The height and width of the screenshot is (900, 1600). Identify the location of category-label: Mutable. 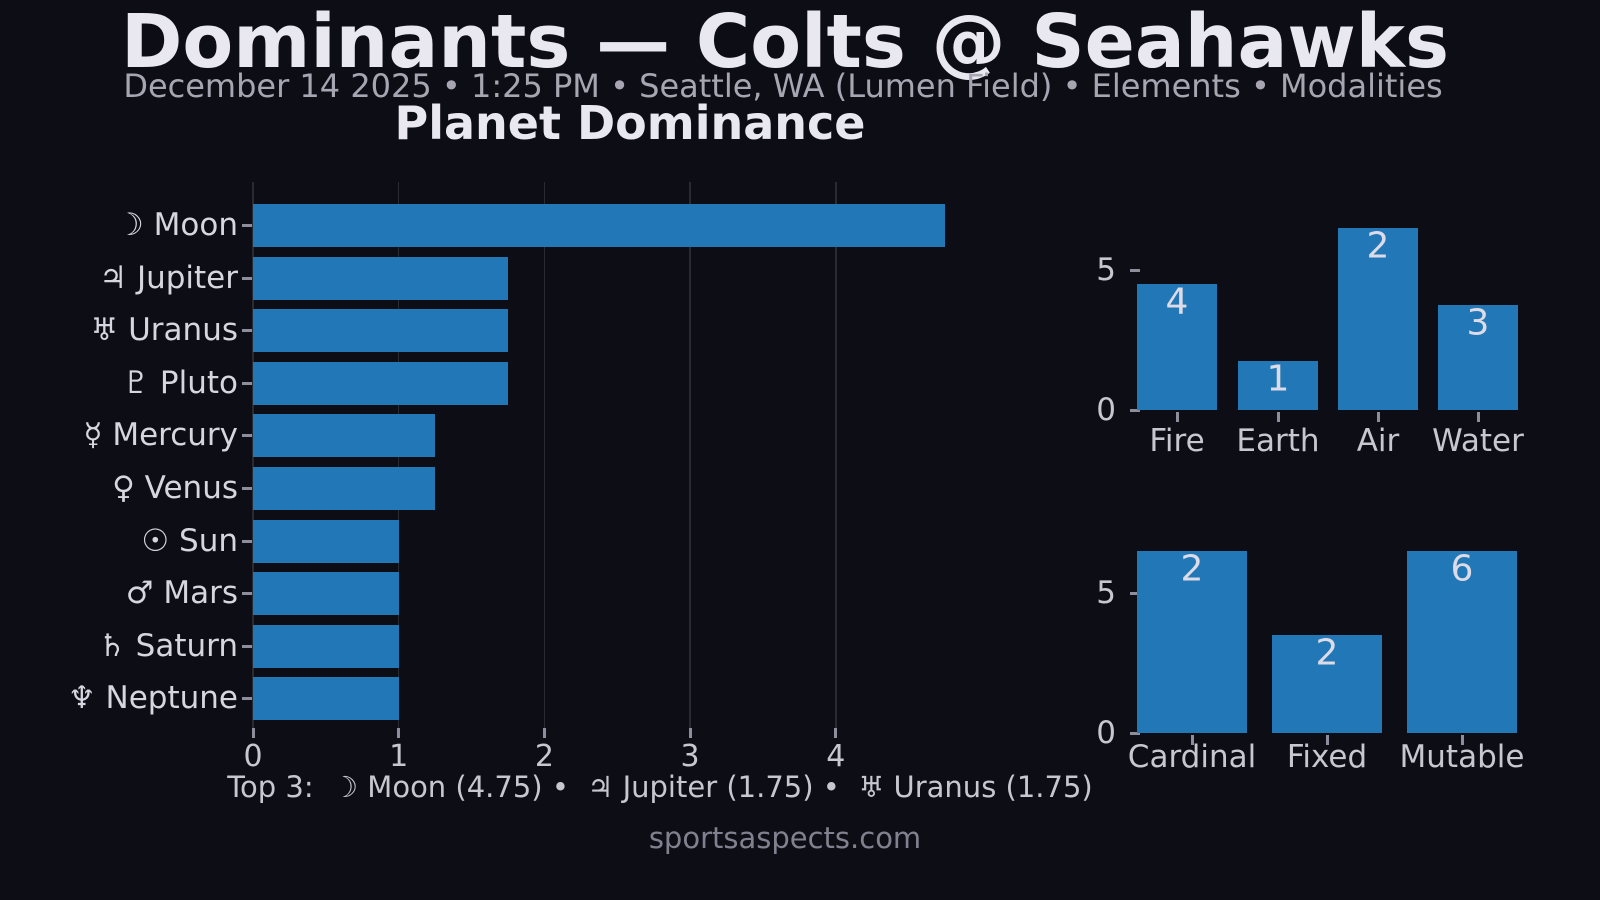
(1462, 757).